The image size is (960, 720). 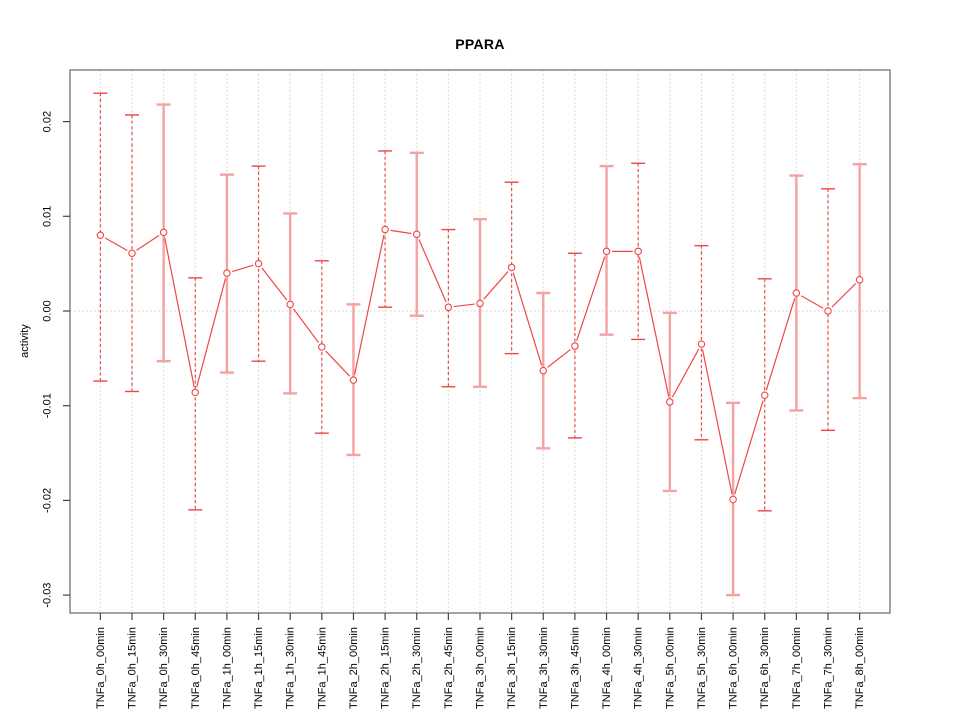 What do you see at coordinates (48, 310) in the screenshot?
I see `svg-text: 0.00` at bounding box center [48, 310].